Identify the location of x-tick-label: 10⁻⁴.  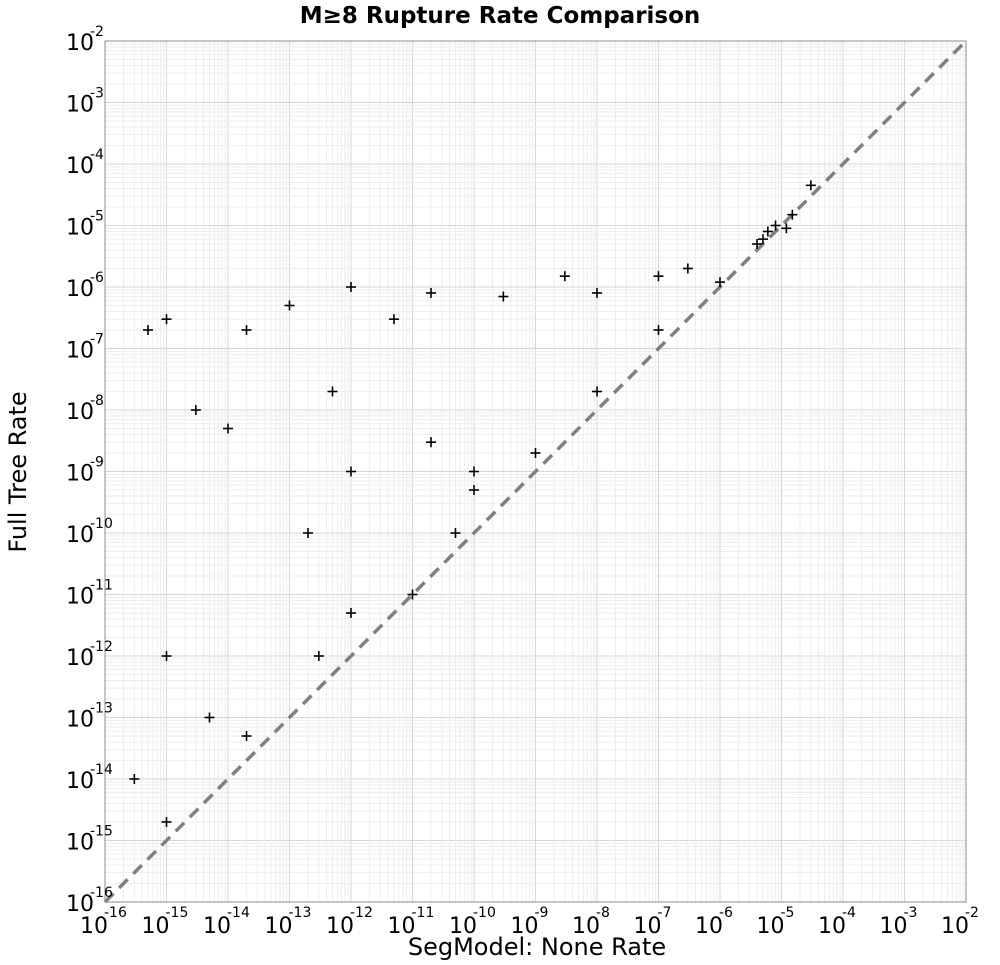
(837, 922).